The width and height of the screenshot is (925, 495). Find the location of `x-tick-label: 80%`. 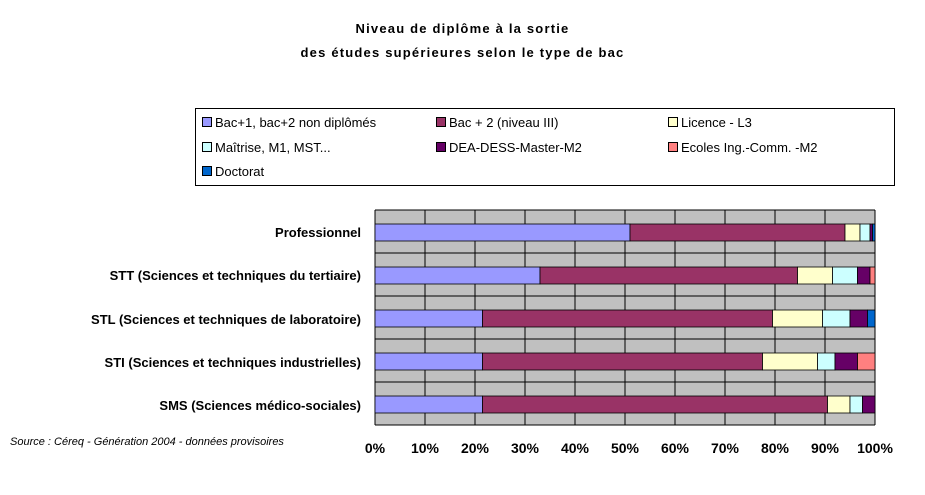

x-tick-label: 80% is located at coordinates (775, 448).